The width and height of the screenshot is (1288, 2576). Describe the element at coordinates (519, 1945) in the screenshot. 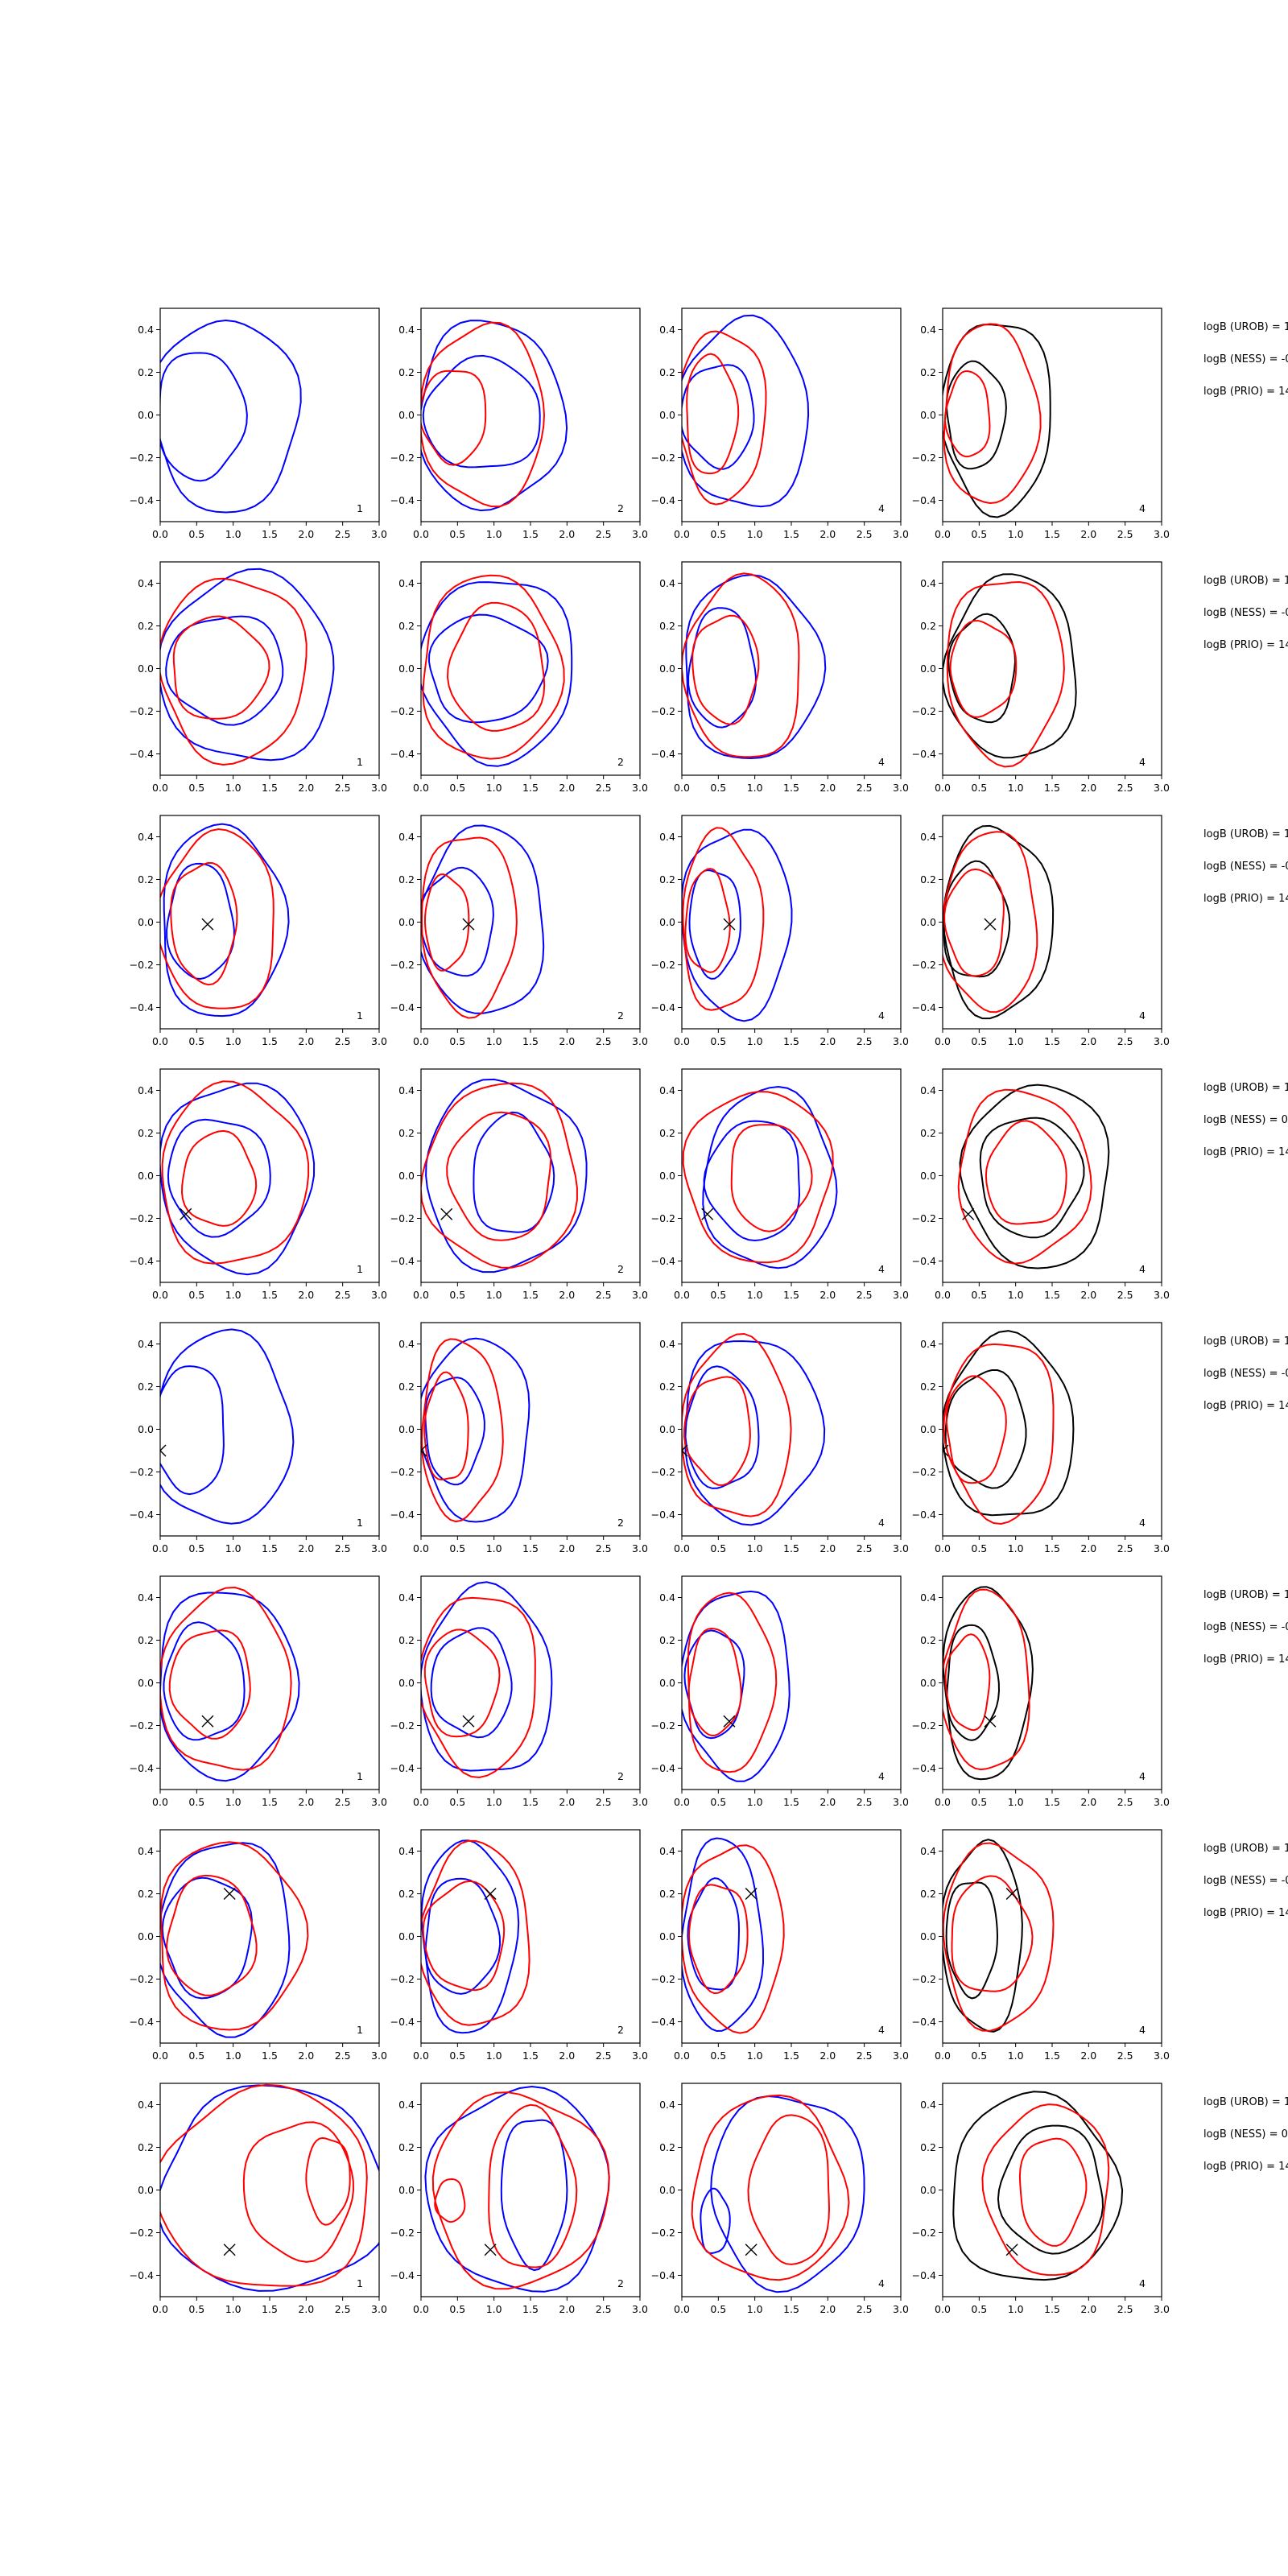

I see `panel-r7-c2: 0.0 0.5 1.0 1.5 2.0 2.5 3.0 0.4 0.2 0.0 −0.2 −0.4 2` at that location.